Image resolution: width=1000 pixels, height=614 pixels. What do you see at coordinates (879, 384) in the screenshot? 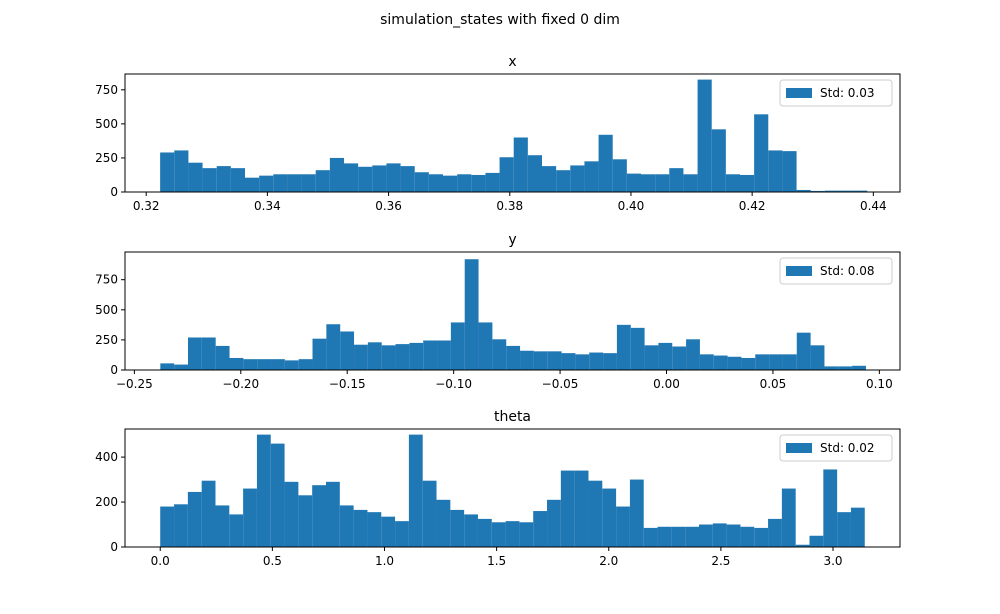
I see `x-tick-label: 0.10` at bounding box center [879, 384].